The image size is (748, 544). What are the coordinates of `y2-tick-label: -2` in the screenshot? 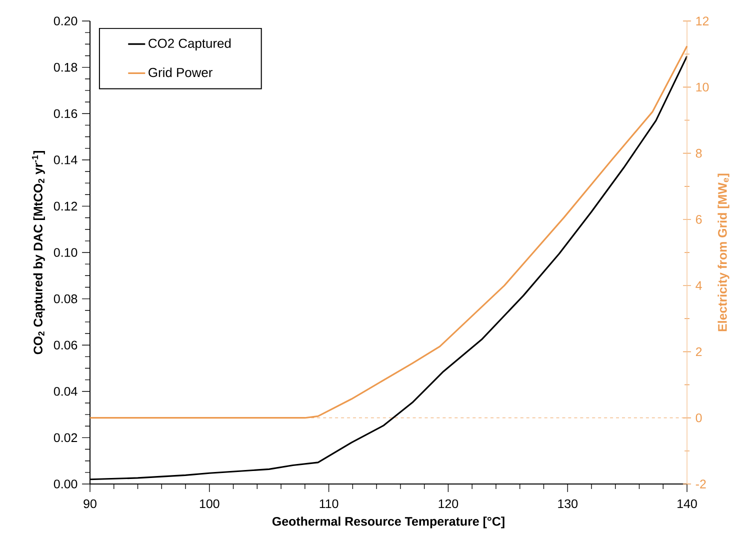 It's located at (701, 484).